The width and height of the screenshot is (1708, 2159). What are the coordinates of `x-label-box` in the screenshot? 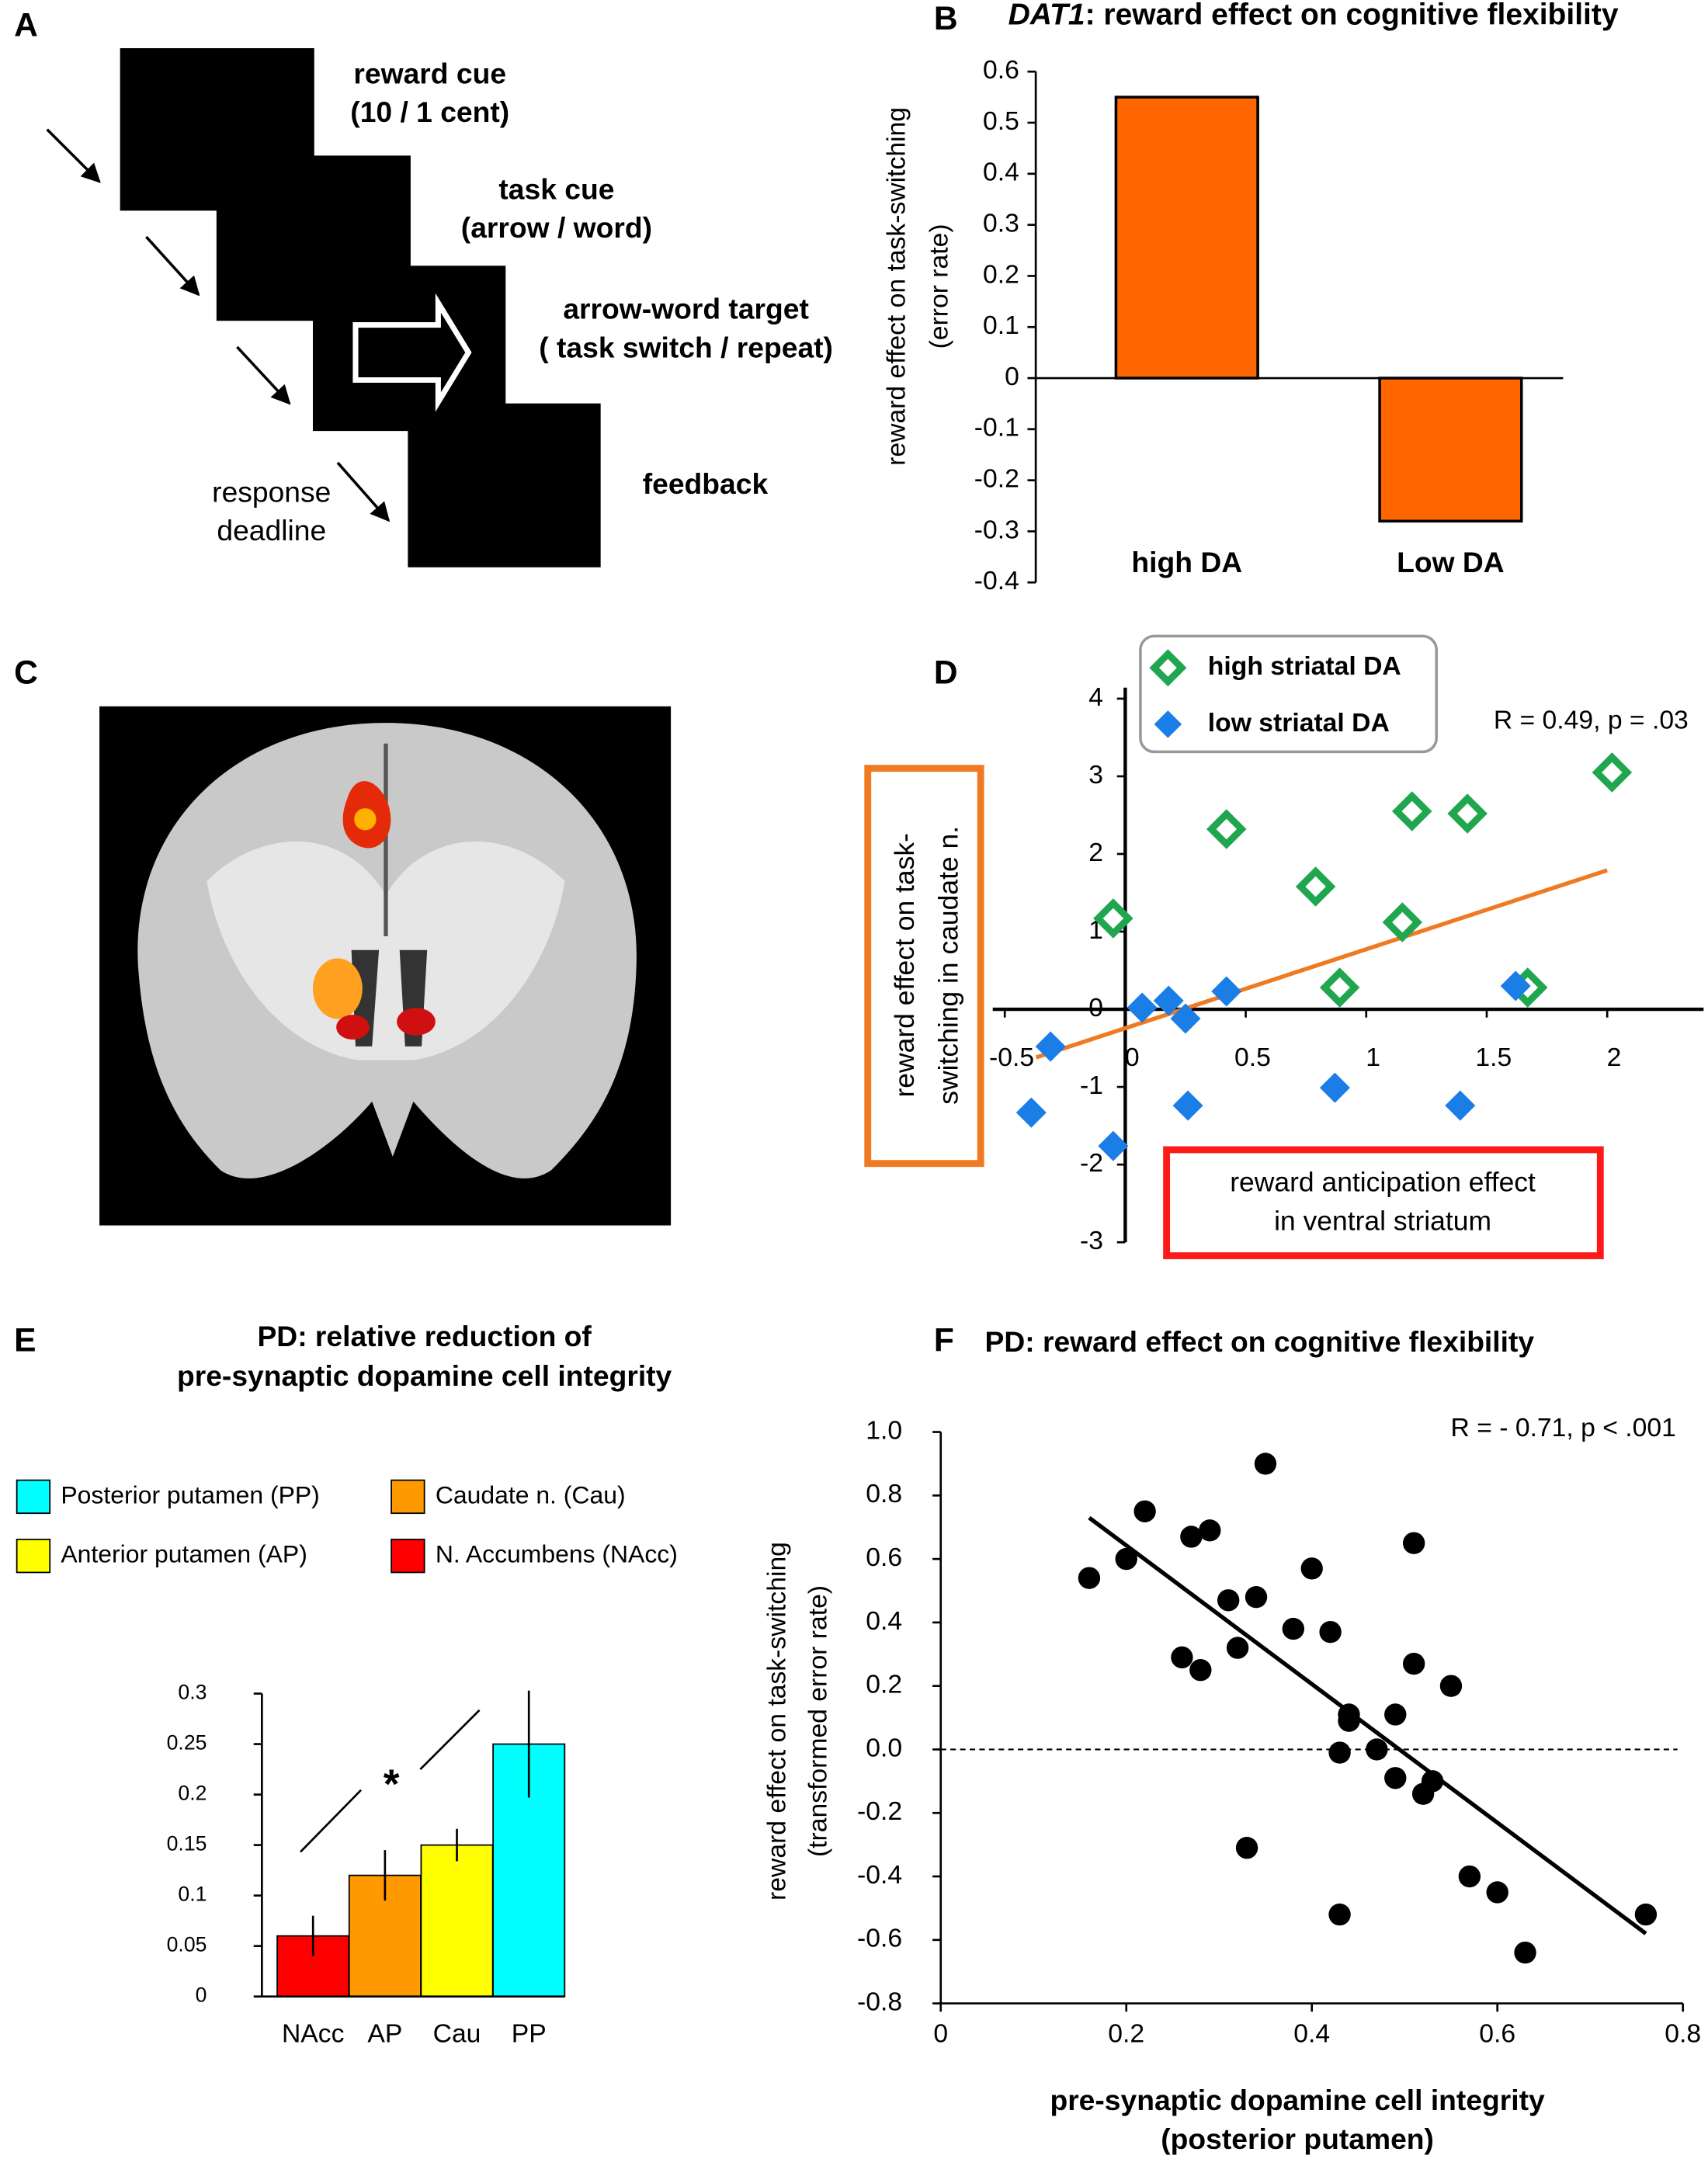 It's located at (1384, 1202).